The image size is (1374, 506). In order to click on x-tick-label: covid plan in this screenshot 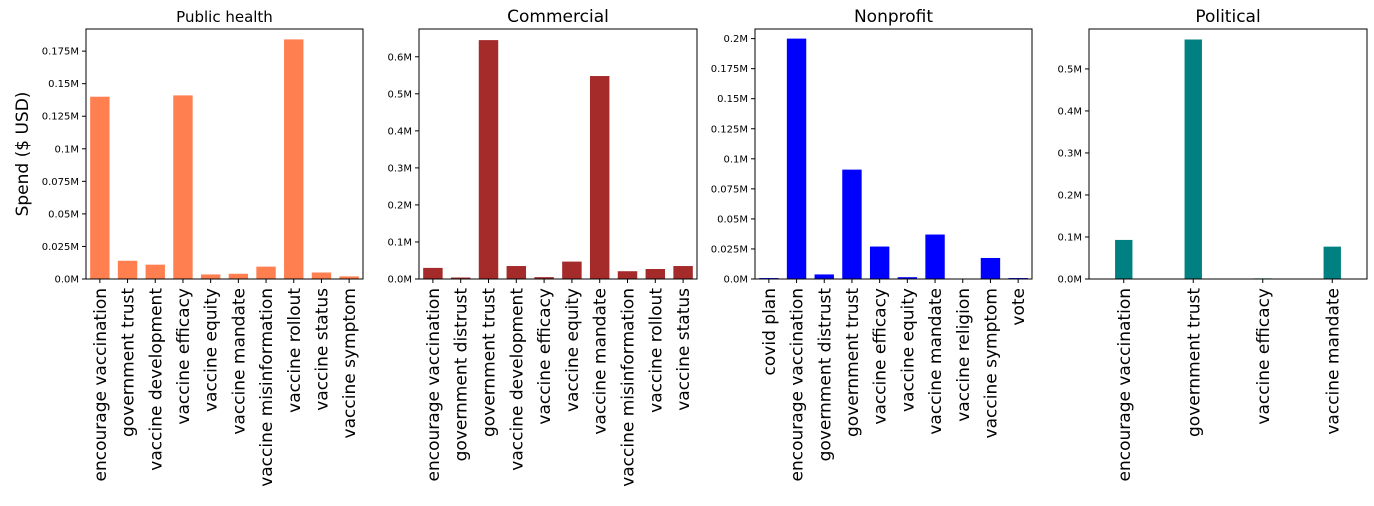, I will do `click(770, 331)`.